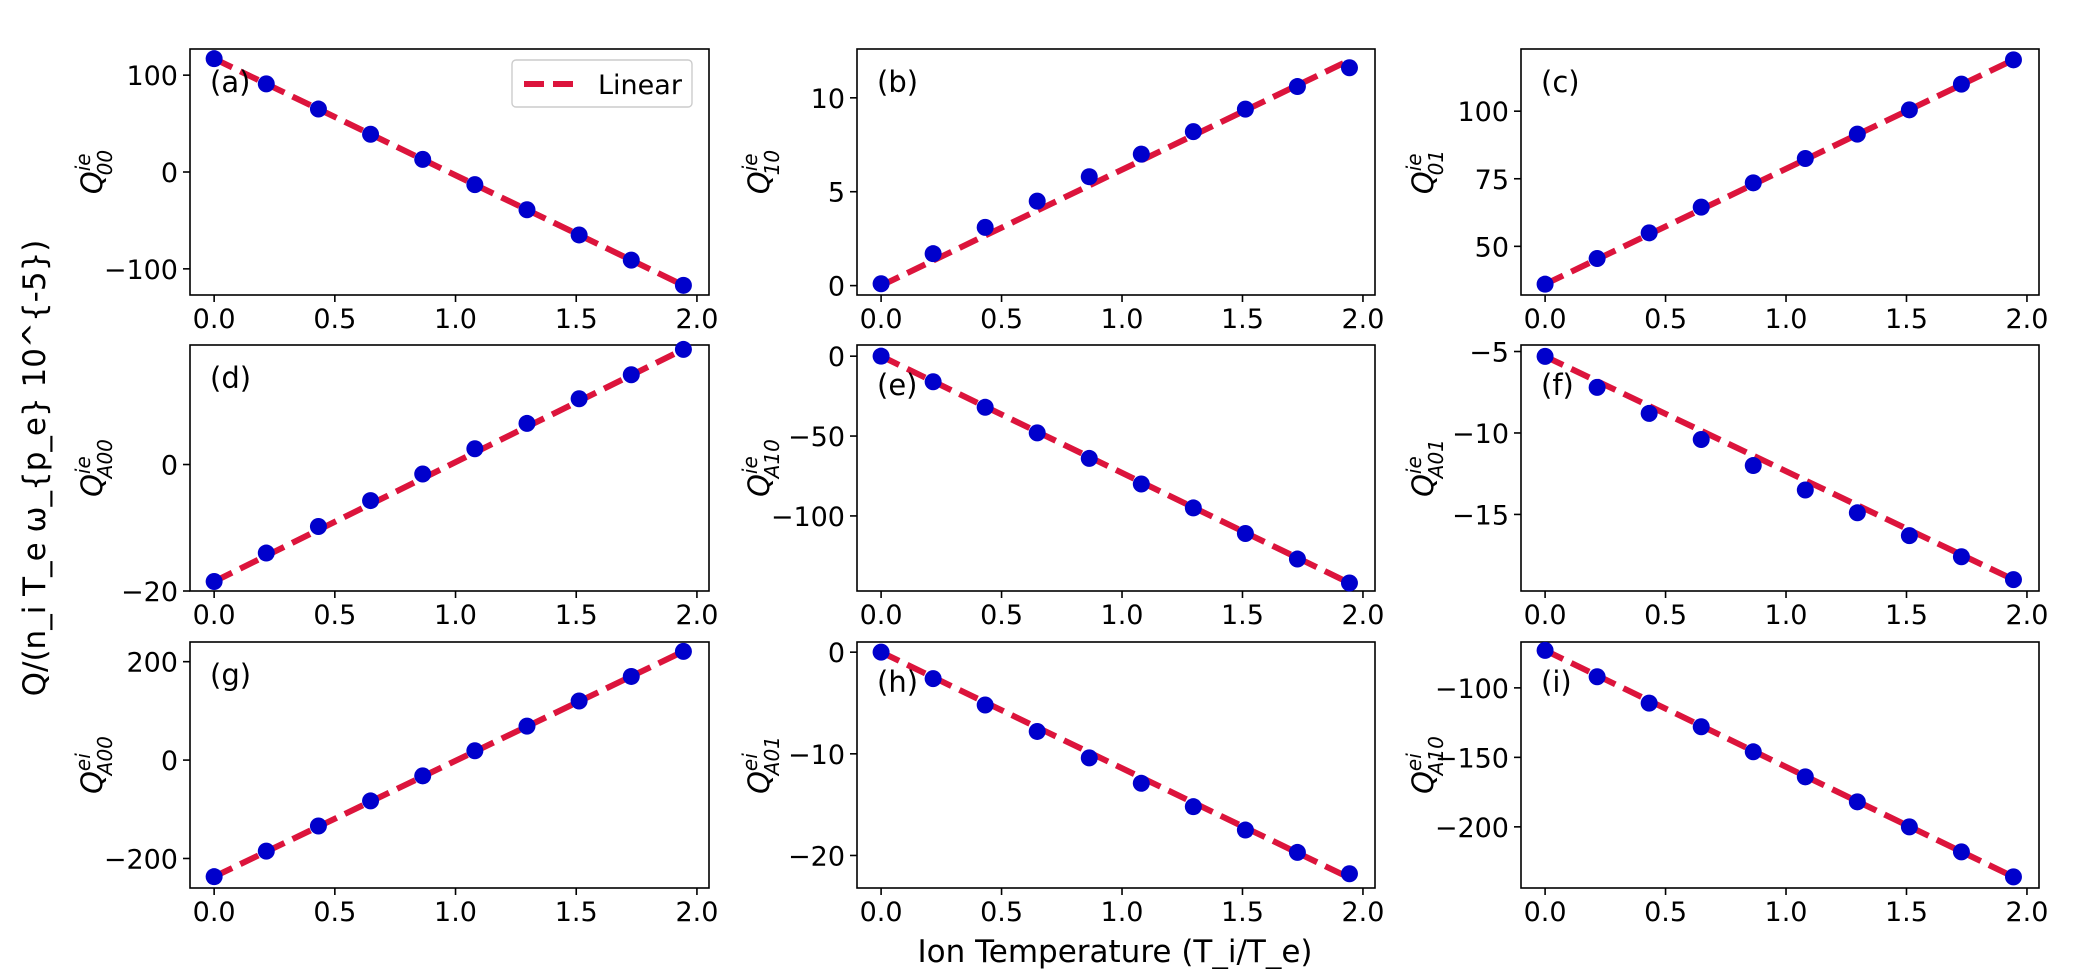  I want to click on y-label-subscript: A01, so click(1436, 459).